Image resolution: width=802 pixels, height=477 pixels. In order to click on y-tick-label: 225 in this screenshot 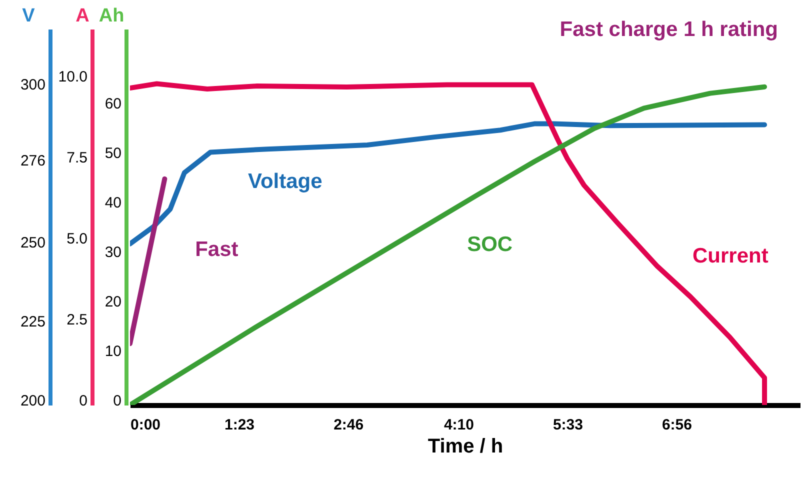, I will do `click(33, 322)`.